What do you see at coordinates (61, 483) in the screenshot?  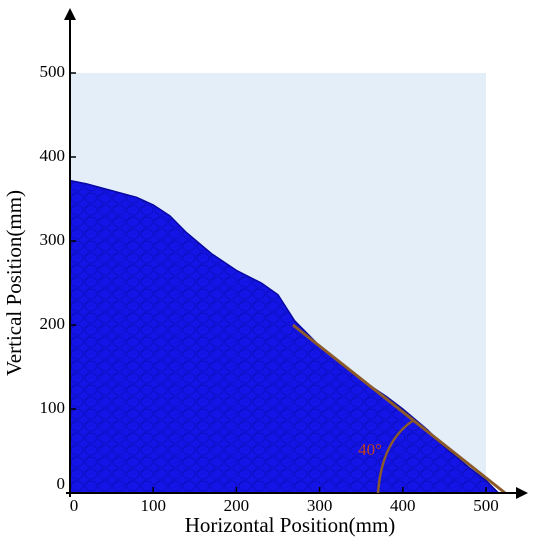 I see `y-tick-label: 0` at bounding box center [61, 483].